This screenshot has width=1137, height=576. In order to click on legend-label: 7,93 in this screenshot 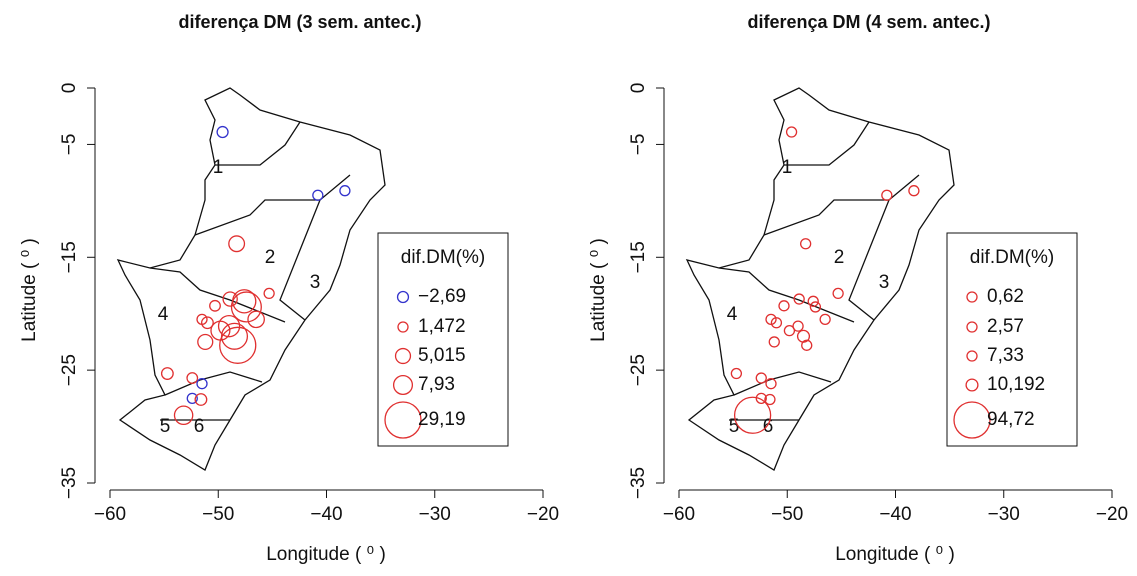, I will do `click(436, 384)`.